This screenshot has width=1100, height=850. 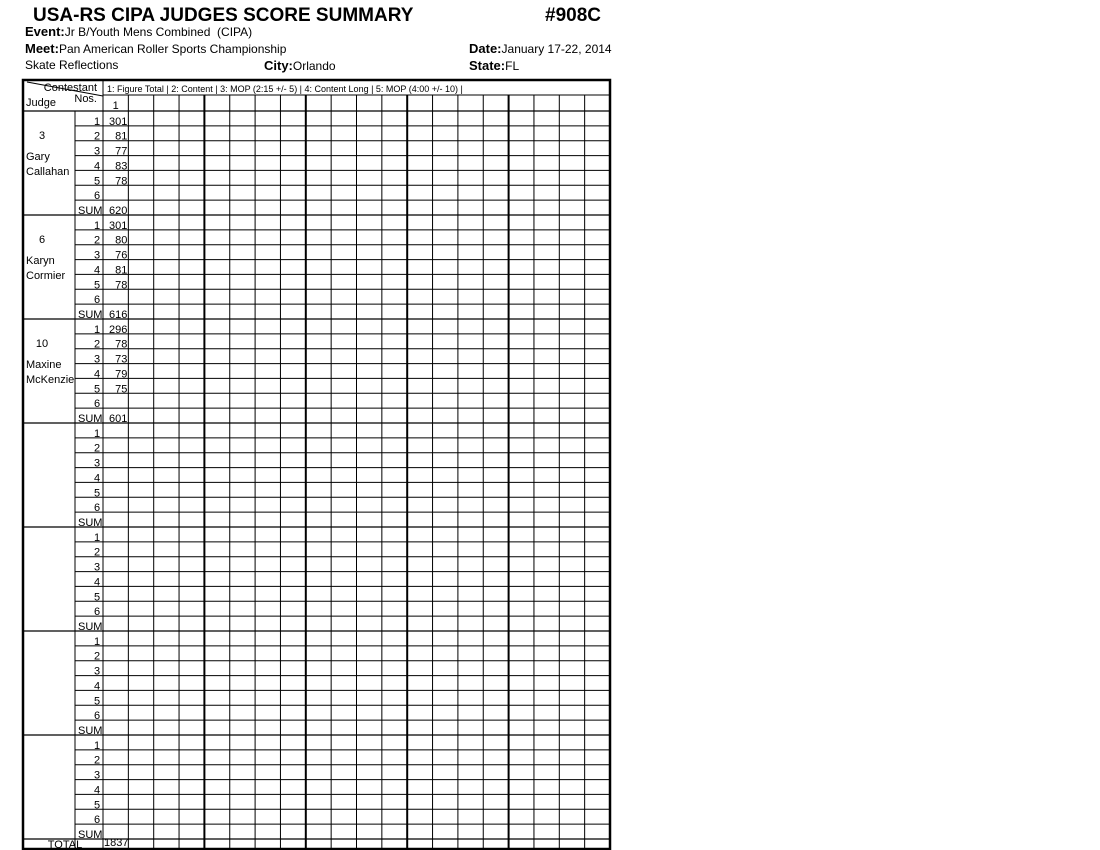 I want to click on date-line: Date:January 17-22, 2014, so click(x=540, y=49).